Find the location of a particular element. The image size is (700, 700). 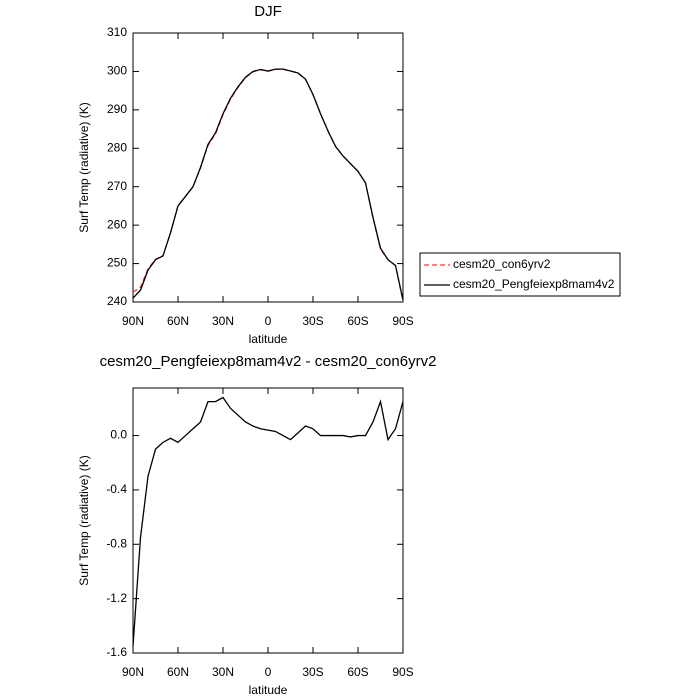

y-tick-label: 270 is located at coordinates (117, 186).